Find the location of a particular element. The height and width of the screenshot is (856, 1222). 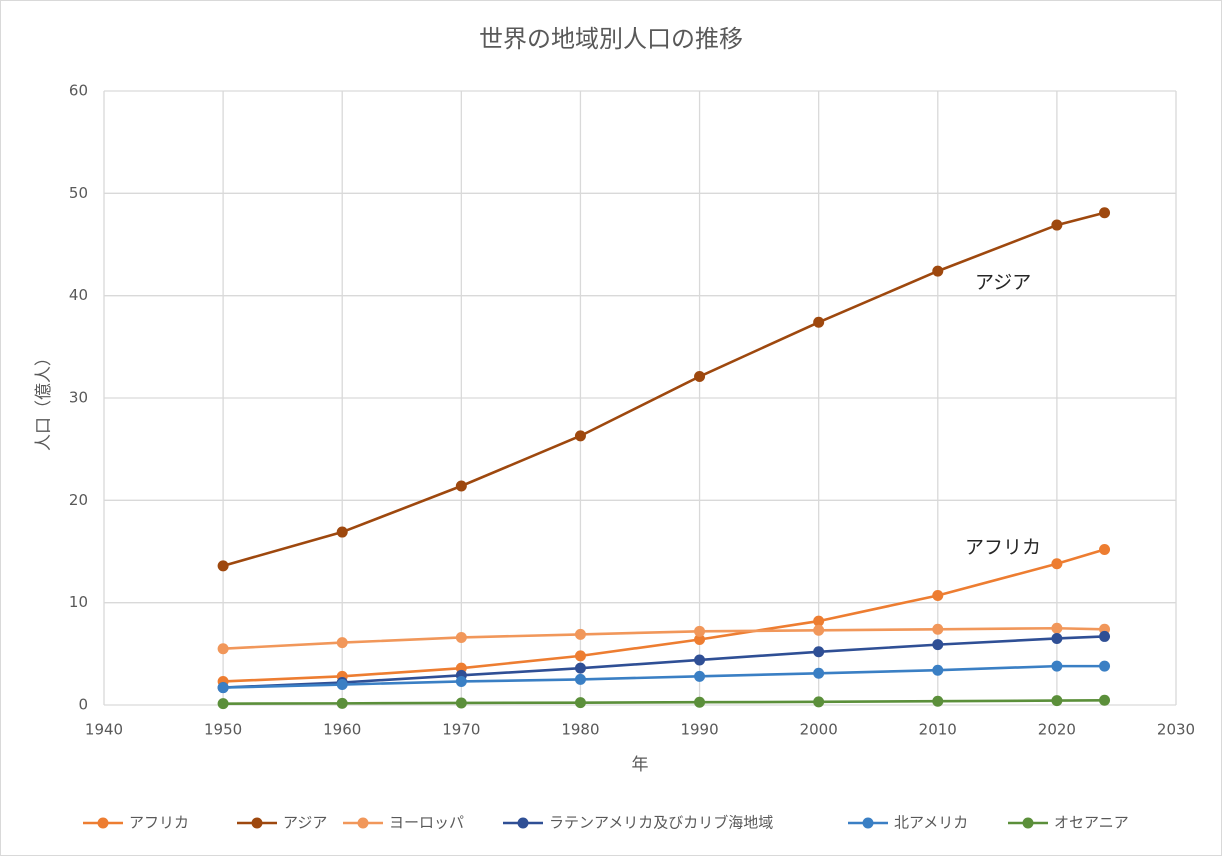

x-tick-label: 2030 is located at coordinates (1176, 730).